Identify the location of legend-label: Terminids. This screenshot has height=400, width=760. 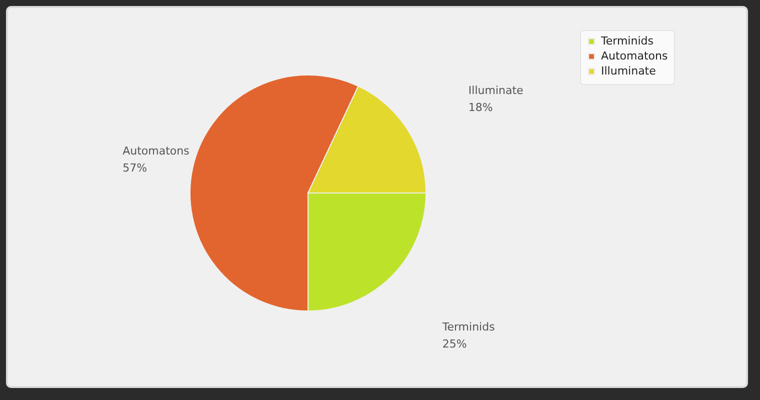
(627, 41).